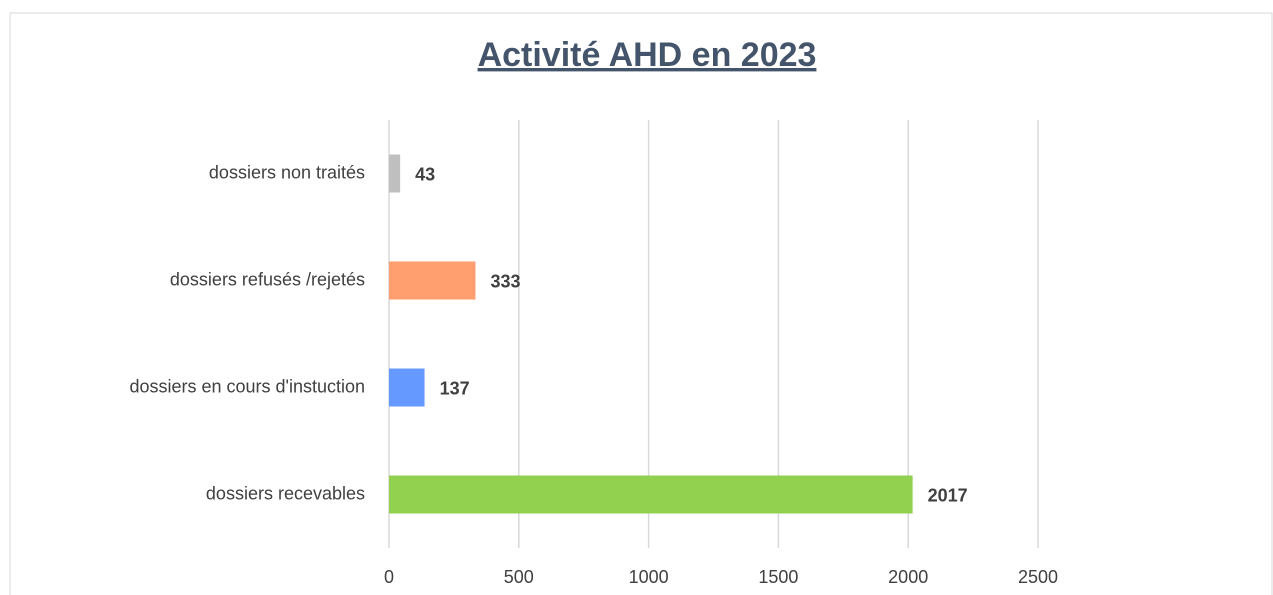  What do you see at coordinates (647, 55) in the screenshot?
I see `chart-title: Activité AHD en 2023` at bounding box center [647, 55].